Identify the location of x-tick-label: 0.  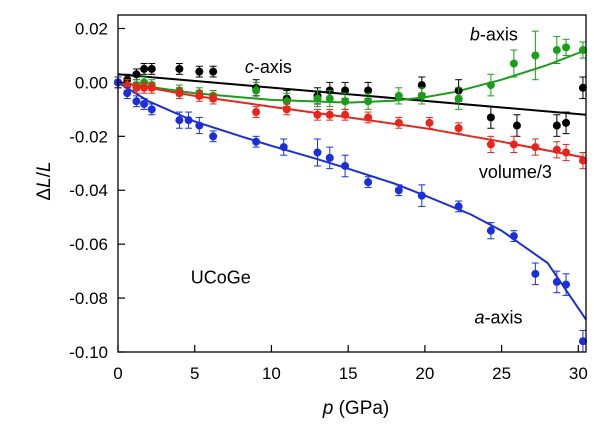
(117, 373).